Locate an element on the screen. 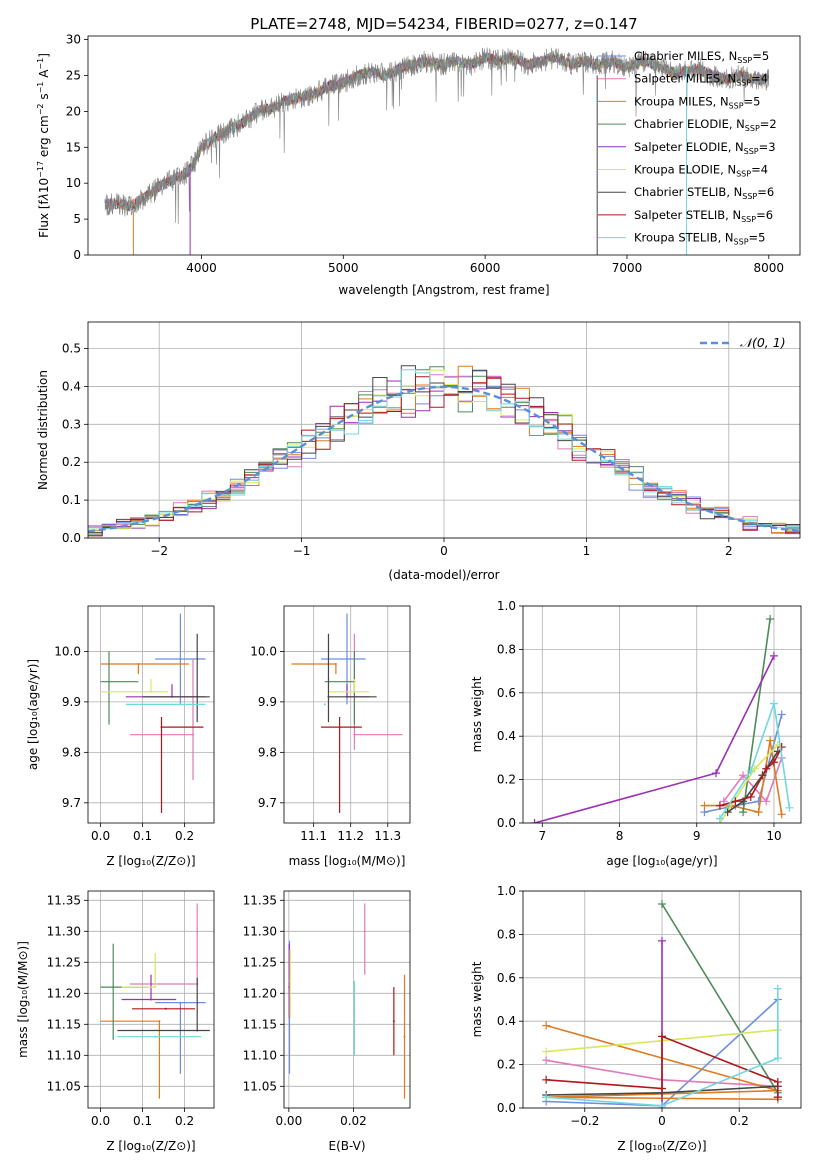 Image resolution: width=819 pixels, height=1170 pixels. y-tick-label: 15 is located at coordinates (73, 147).